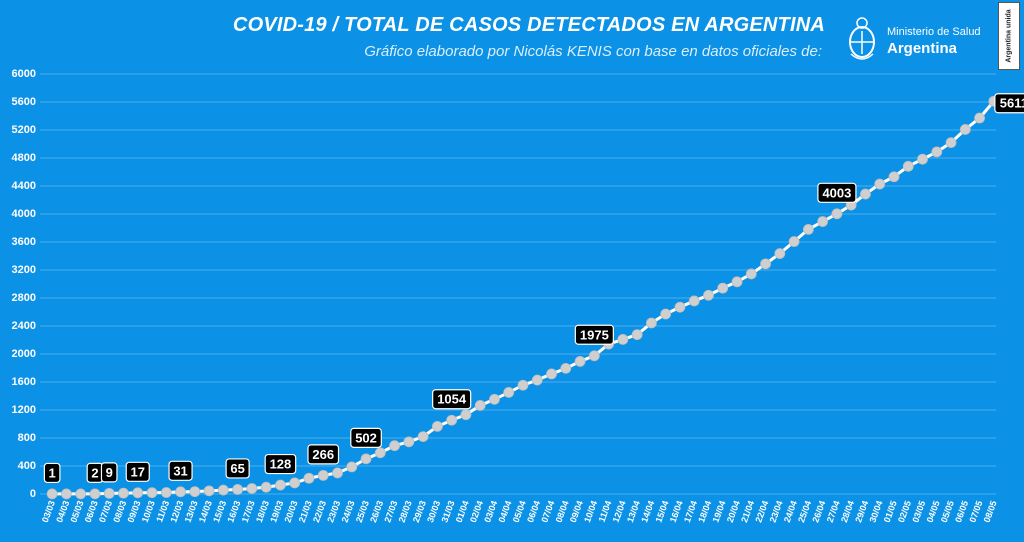  Describe the element at coordinates (24, 382) in the screenshot. I see `y-tick-label: 1600` at that location.